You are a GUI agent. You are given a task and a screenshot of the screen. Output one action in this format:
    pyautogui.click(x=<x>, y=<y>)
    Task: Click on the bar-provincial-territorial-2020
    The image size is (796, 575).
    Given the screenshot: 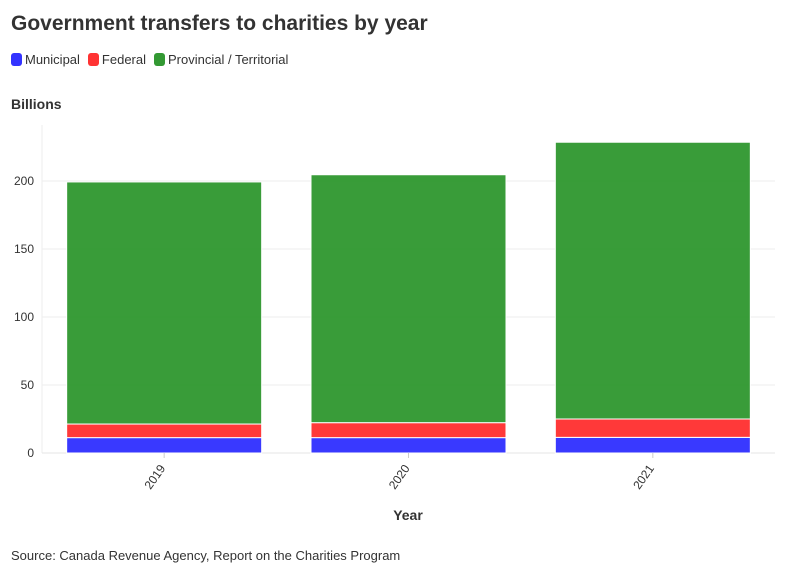 What is the action you would take?
    pyautogui.click(x=408, y=299)
    